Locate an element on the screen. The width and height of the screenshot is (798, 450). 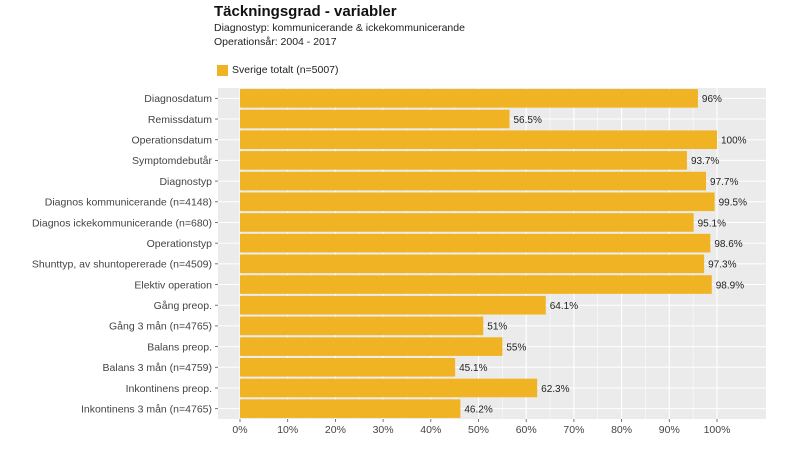
category-label: Symptomdebutår is located at coordinates (172, 161).